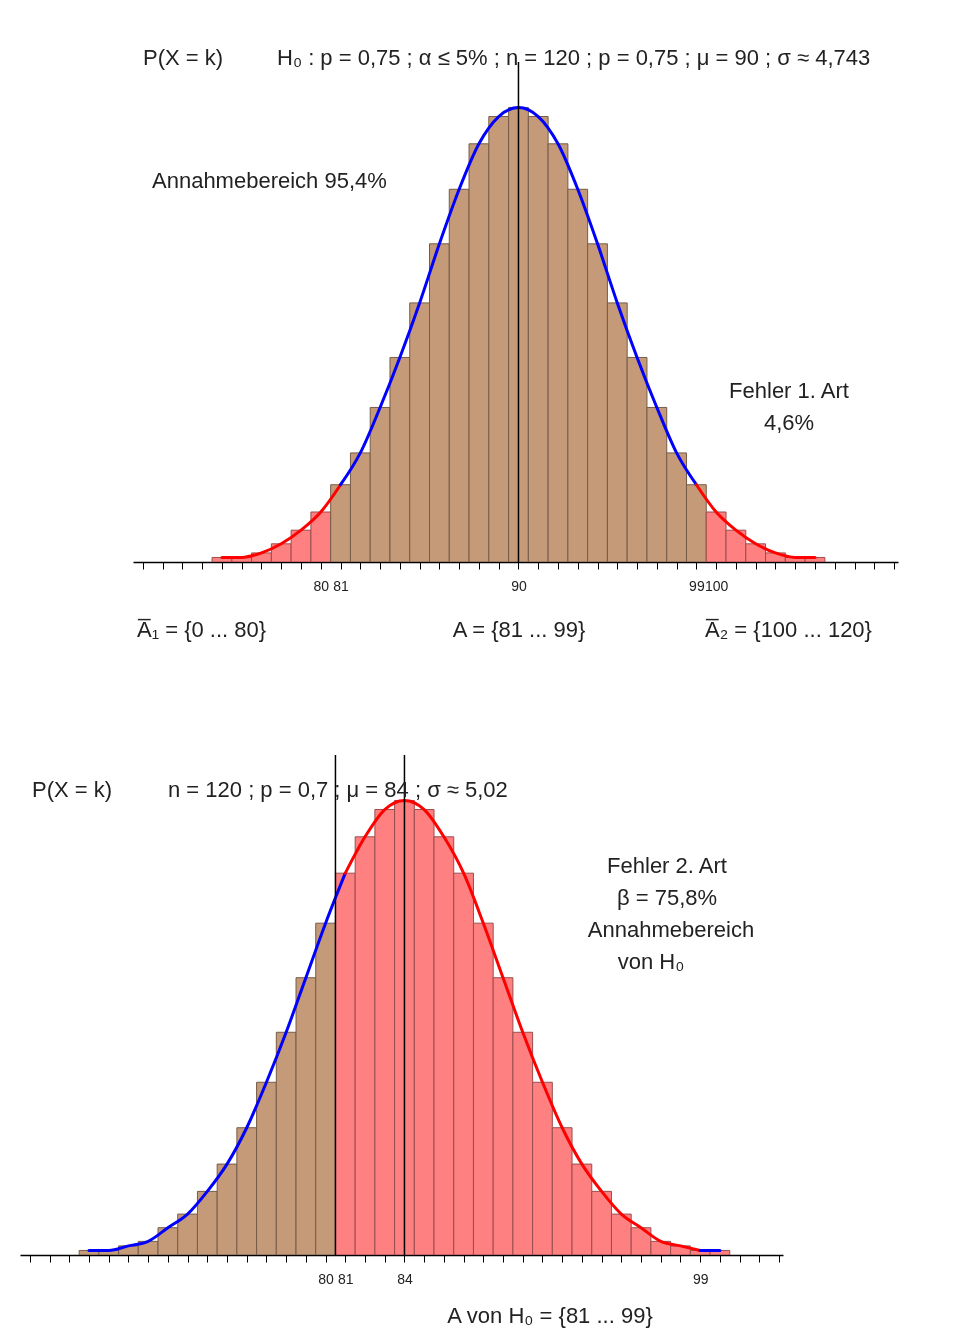 The height and width of the screenshot is (1332, 979). I want to click on annotation: β = 75,8%, so click(667, 897).